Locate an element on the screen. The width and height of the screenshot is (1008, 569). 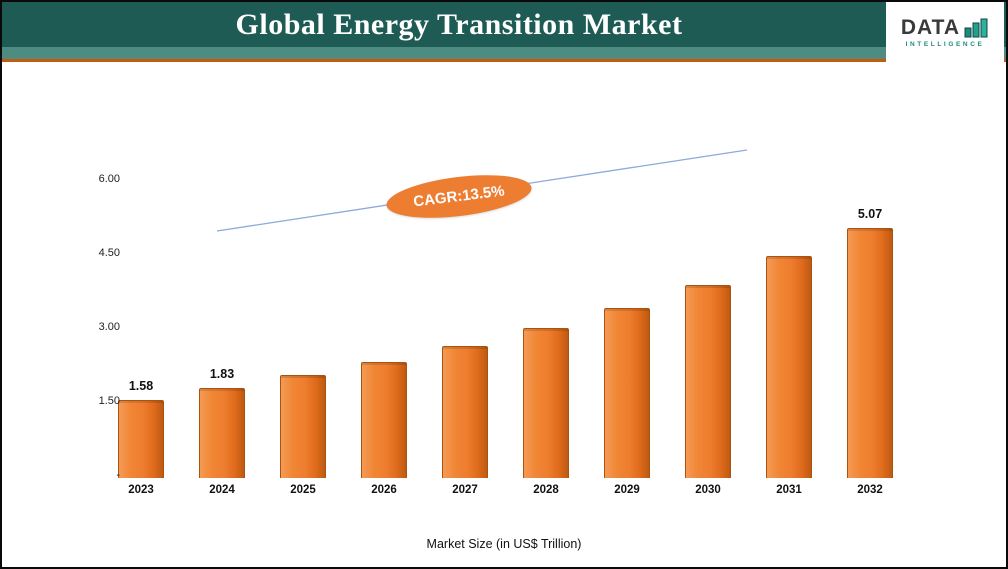
x-tick-2024: 2024 is located at coordinates (222, 490).